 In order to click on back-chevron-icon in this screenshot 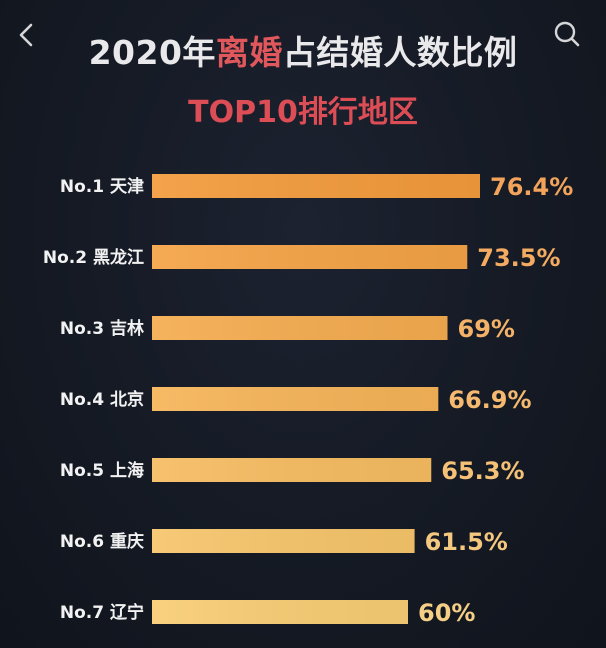, I will do `click(26, 35)`.